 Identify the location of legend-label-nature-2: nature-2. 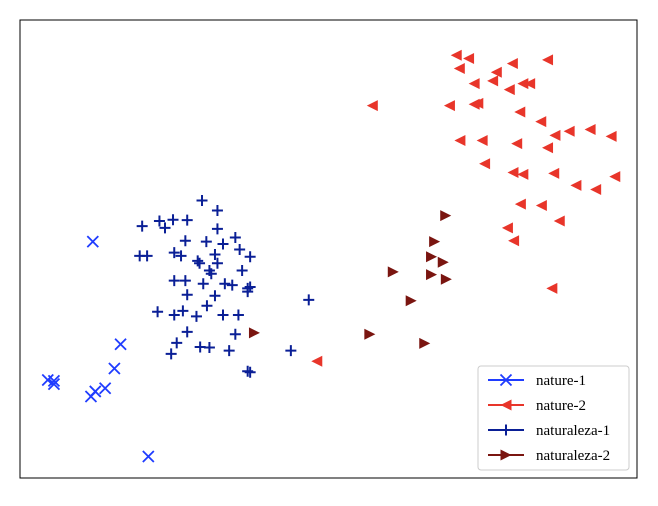
(561, 406).